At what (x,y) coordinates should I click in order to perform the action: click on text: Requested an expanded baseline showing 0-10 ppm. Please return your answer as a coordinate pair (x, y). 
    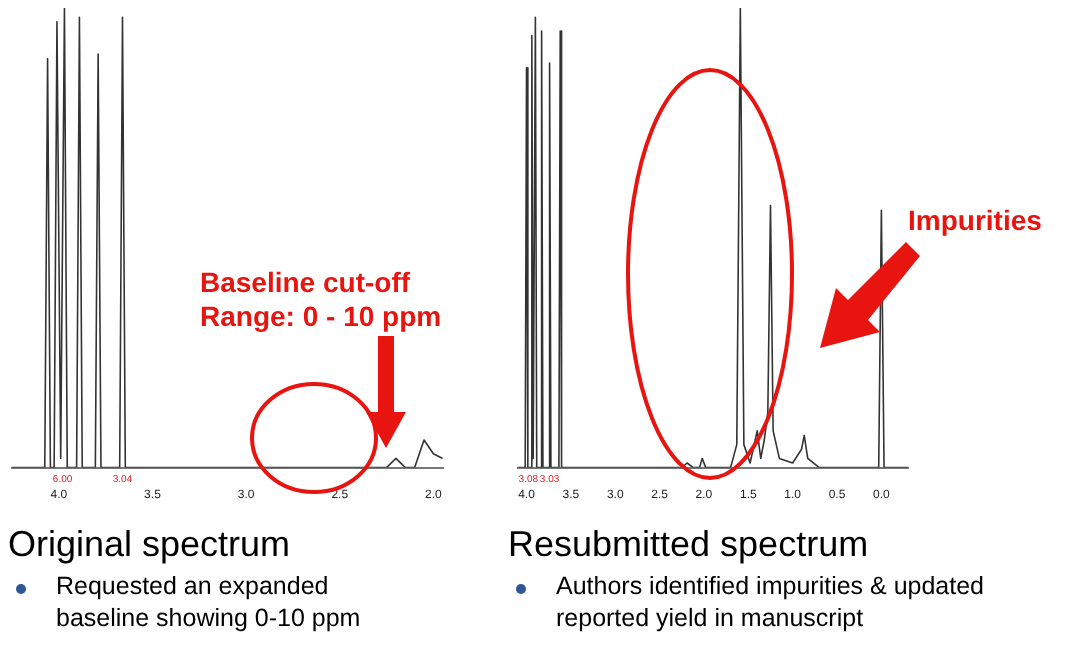
    Looking at the image, I should click on (209, 602).